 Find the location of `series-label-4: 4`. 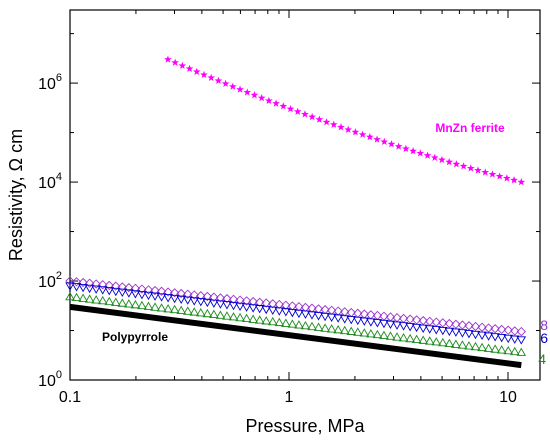

series-label-4: 4 is located at coordinates (542, 359).